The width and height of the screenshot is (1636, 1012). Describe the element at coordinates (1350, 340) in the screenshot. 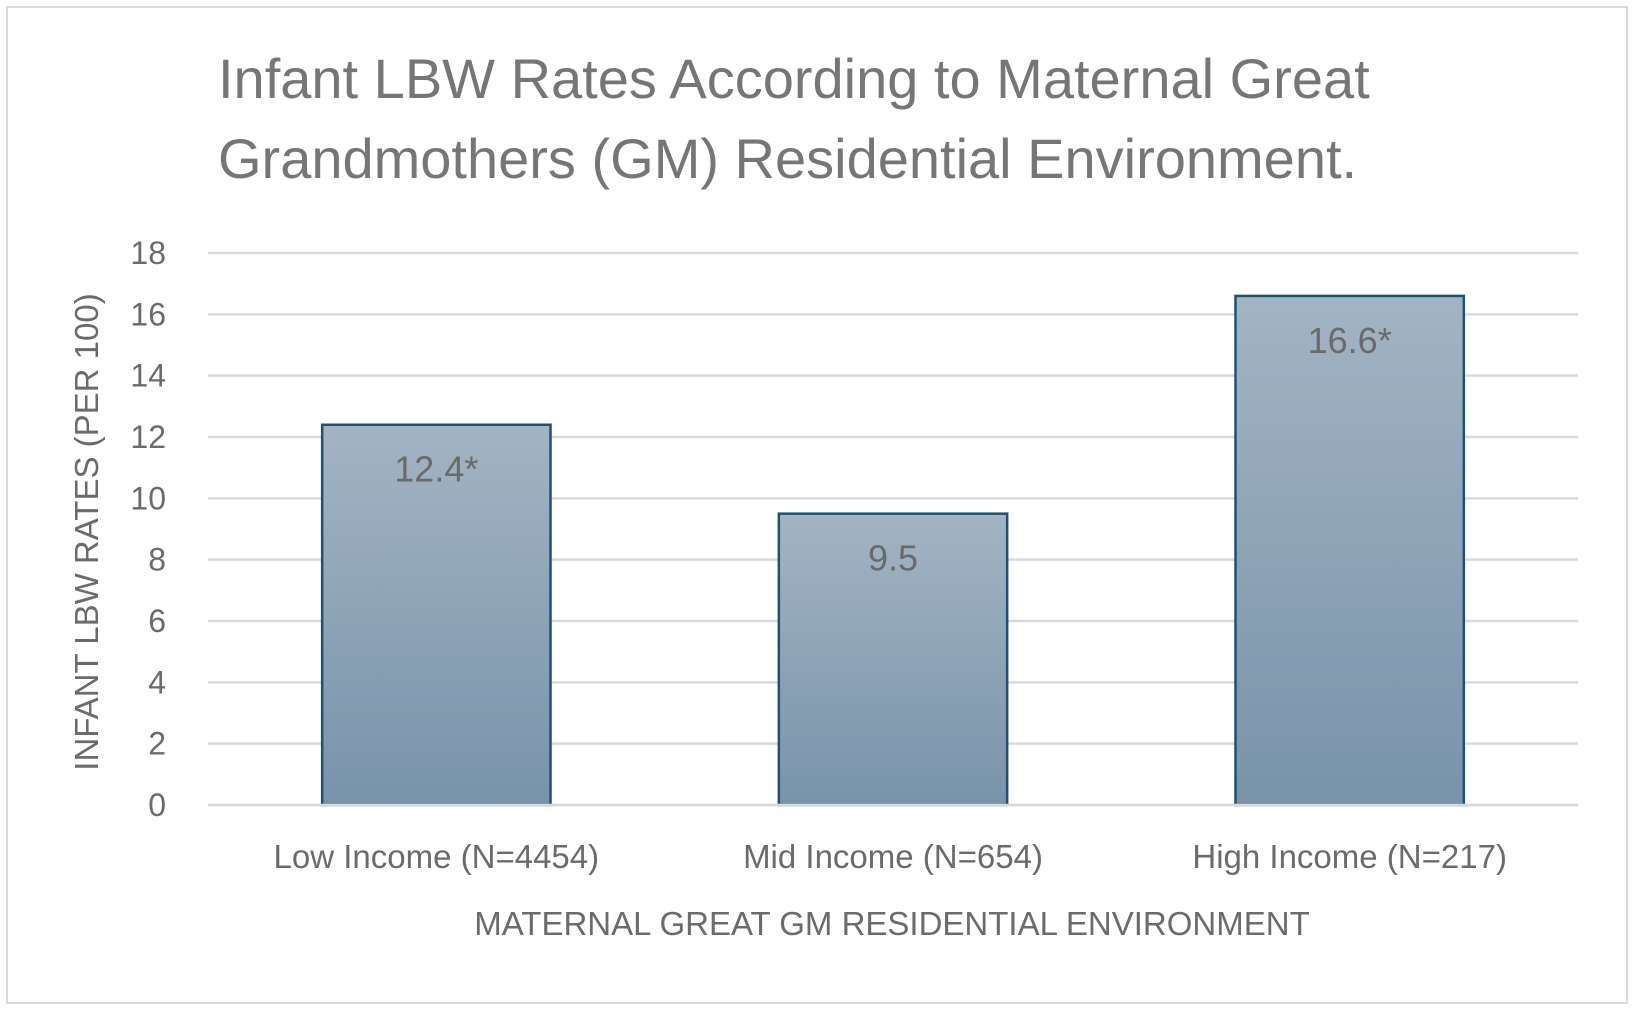

I see `data-label-2: 16.6*` at that location.